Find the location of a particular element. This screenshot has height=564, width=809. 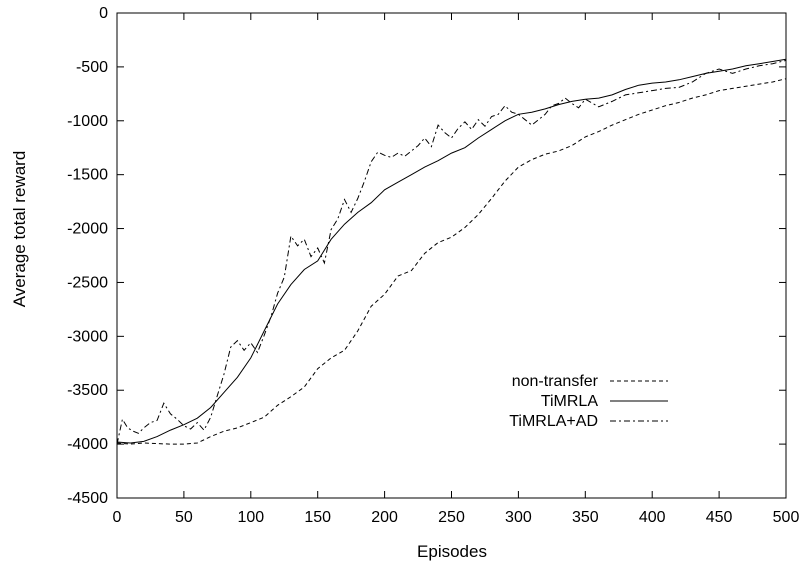

legend-label: TiMRLA+AD is located at coordinates (553, 421).